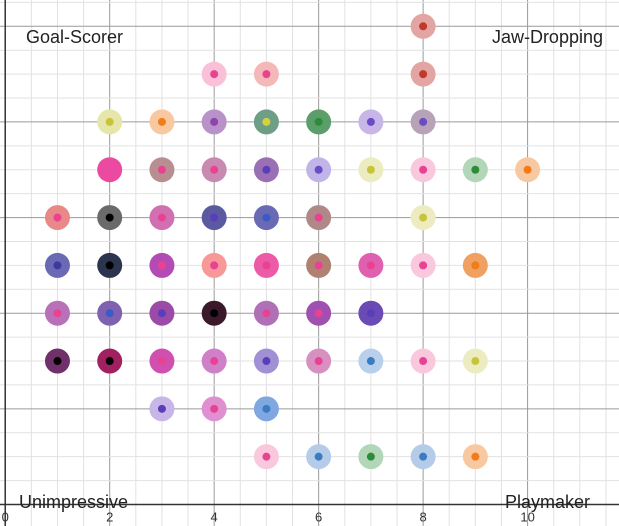 The height and width of the screenshot is (526, 619). Describe the element at coordinates (268, 516) in the screenshot. I see `tick-labels: 02468102468` at that location.